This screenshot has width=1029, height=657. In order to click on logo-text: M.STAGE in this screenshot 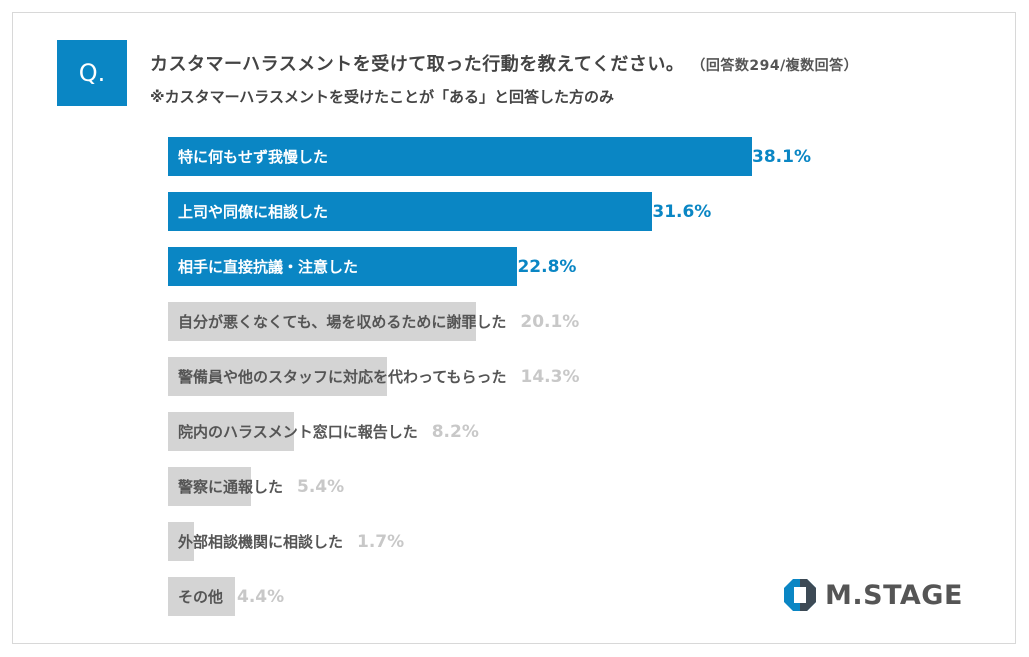, I will do `click(894, 595)`.